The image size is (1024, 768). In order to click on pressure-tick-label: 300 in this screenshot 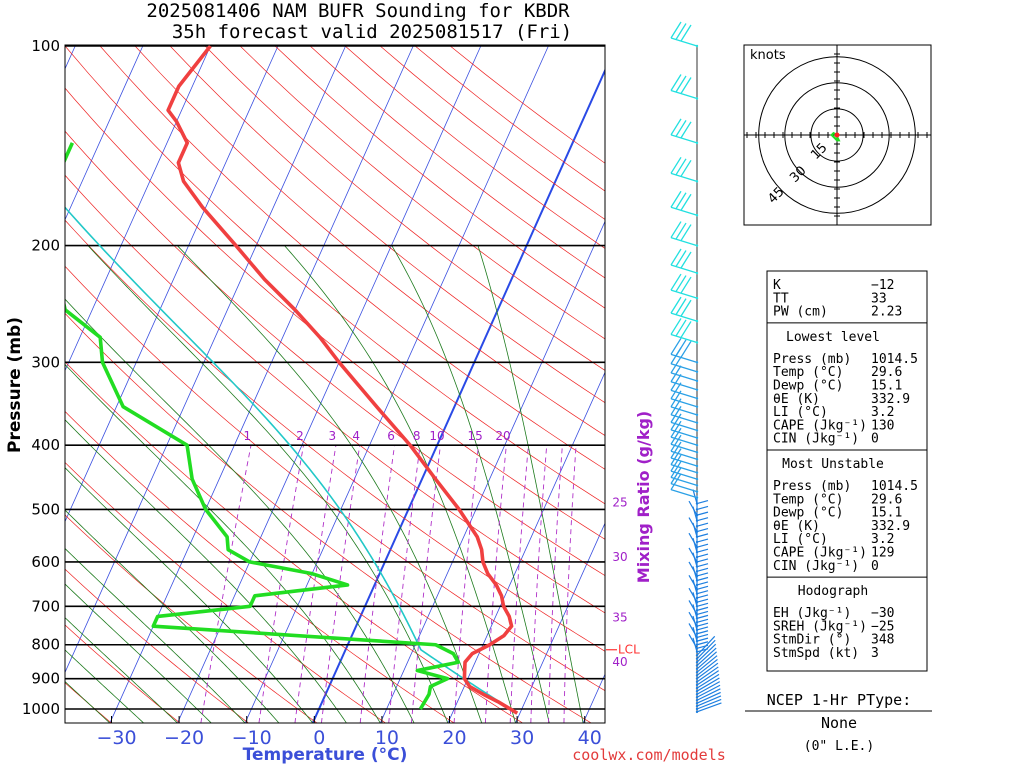, I will do `click(45, 362)`.